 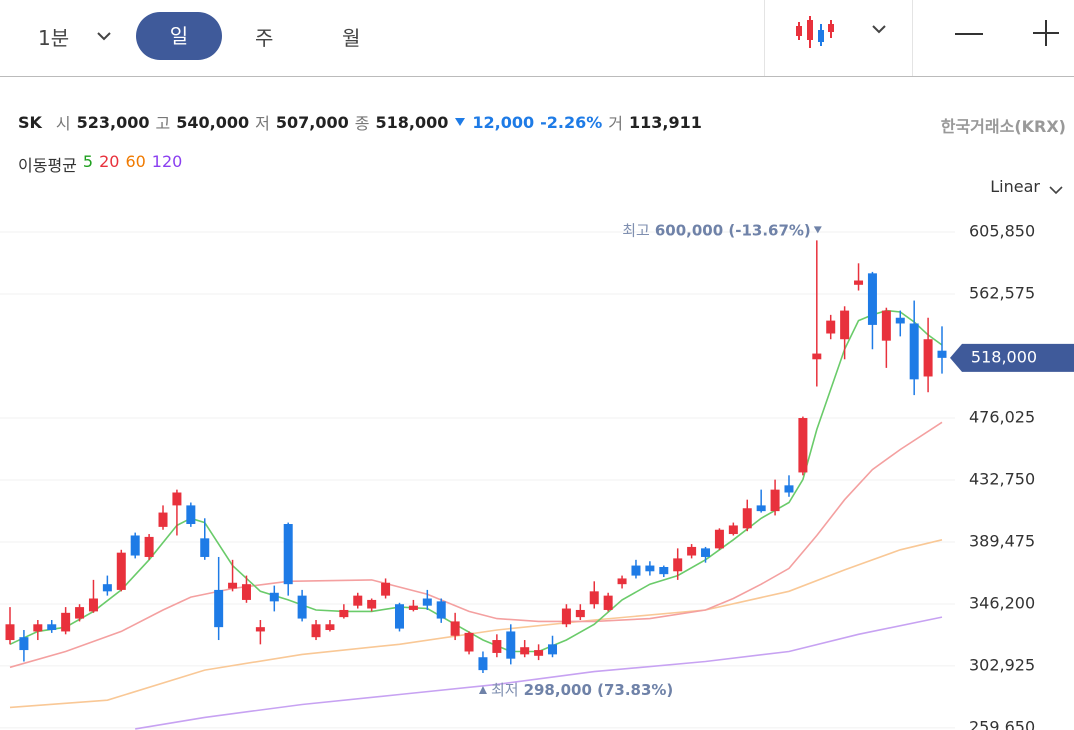 What do you see at coordinates (615, 123) in the screenshot?
I see `label: 거` at bounding box center [615, 123].